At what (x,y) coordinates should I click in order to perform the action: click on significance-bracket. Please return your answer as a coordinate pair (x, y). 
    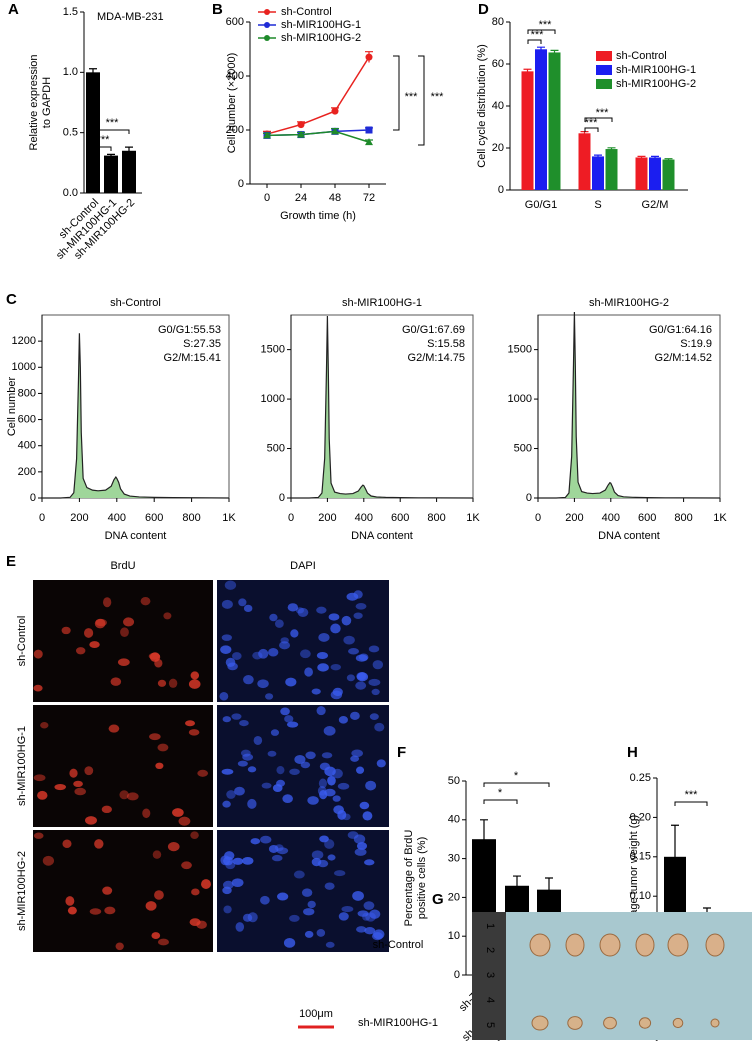
    Looking at the image, I should click on (541, 31).